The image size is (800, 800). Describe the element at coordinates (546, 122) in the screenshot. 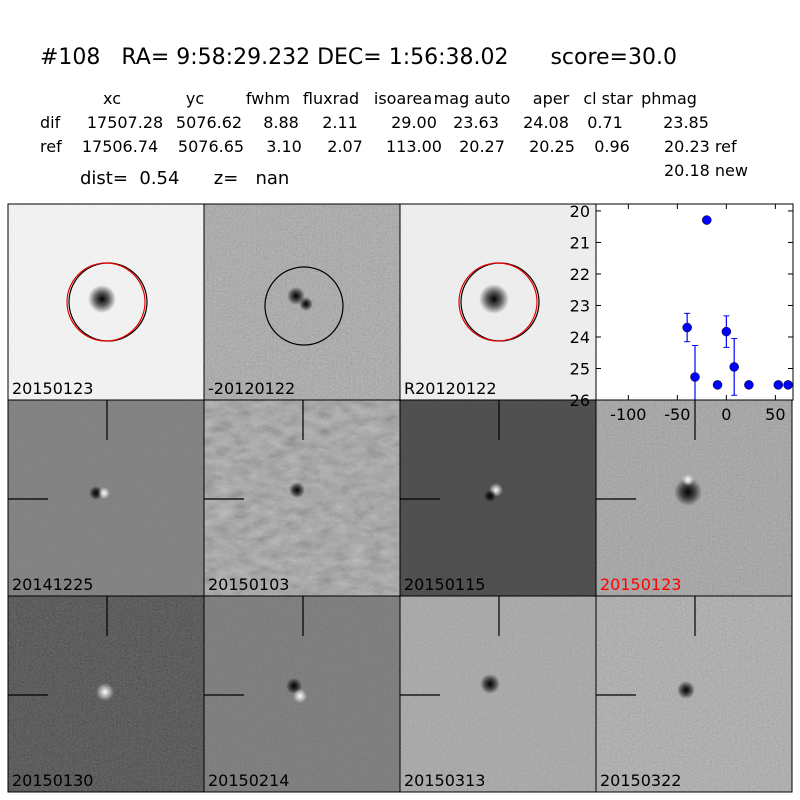

I see `table-cell: 24.08` at that location.